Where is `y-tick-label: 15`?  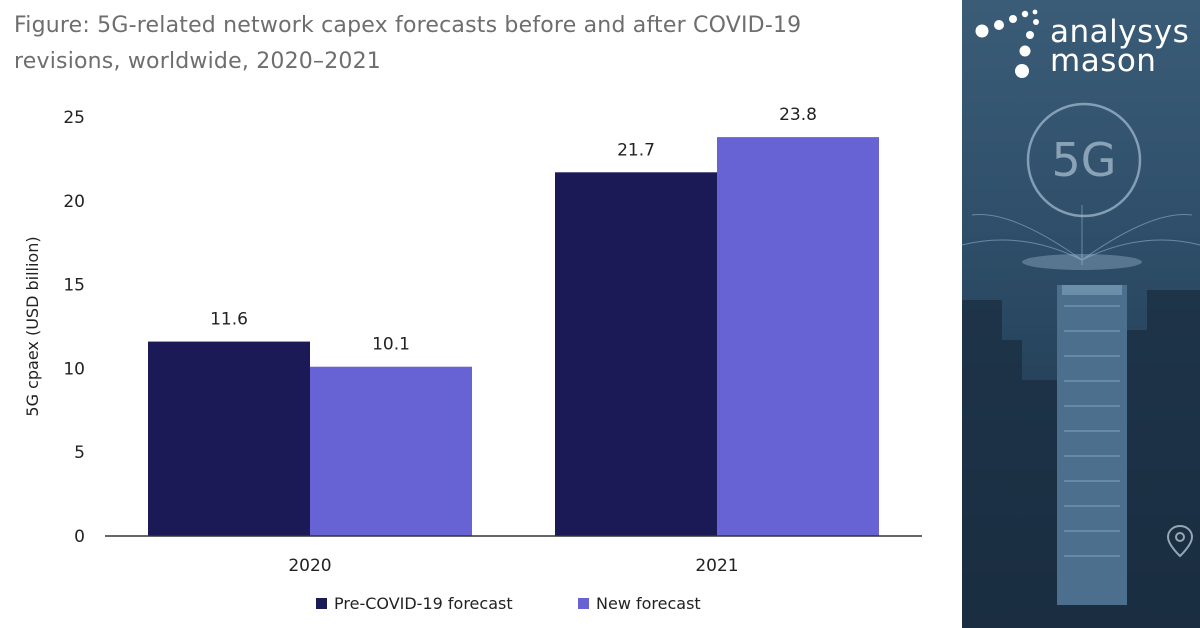 y-tick-label: 15 is located at coordinates (74, 286).